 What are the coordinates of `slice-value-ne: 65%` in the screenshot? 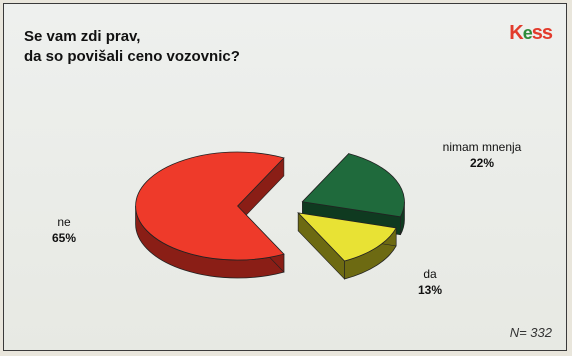 It's located at (64, 238).